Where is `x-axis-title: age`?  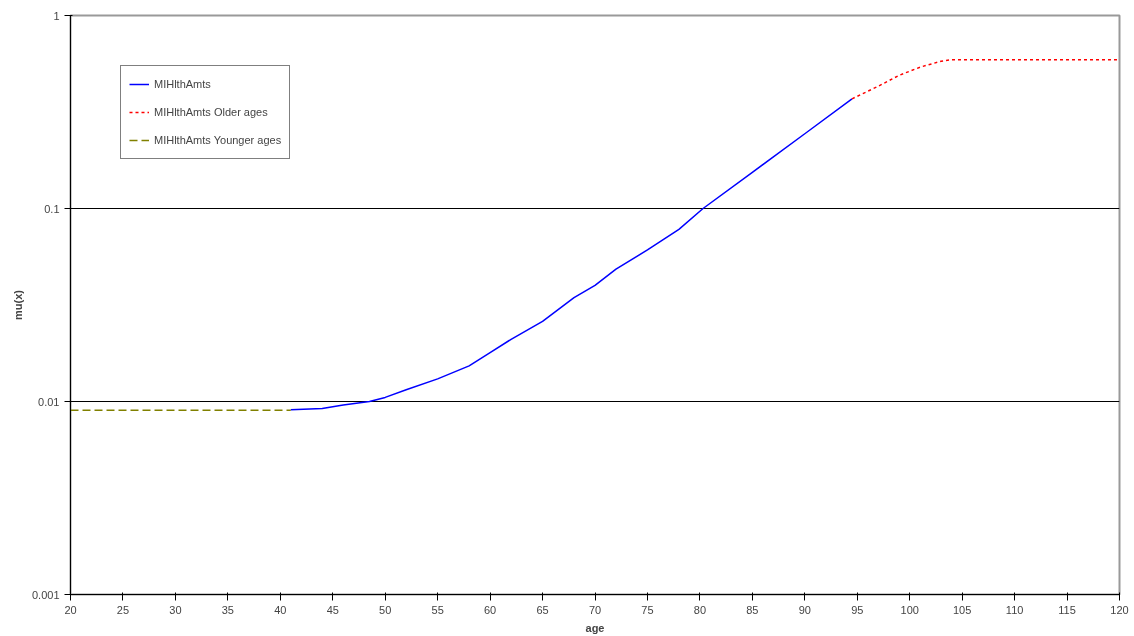
x-axis-title: age is located at coordinates (595, 627).